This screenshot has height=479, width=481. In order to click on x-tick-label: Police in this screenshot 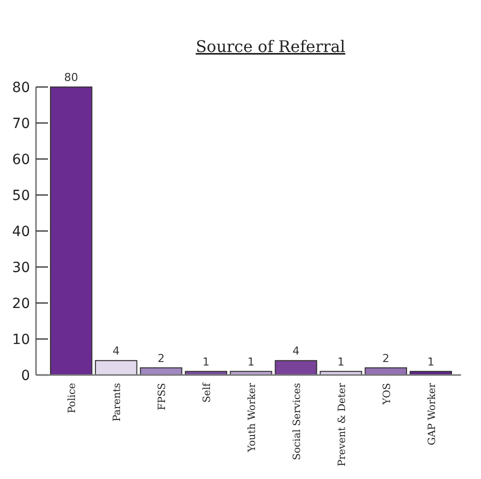, I will do `click(72, 398)`.